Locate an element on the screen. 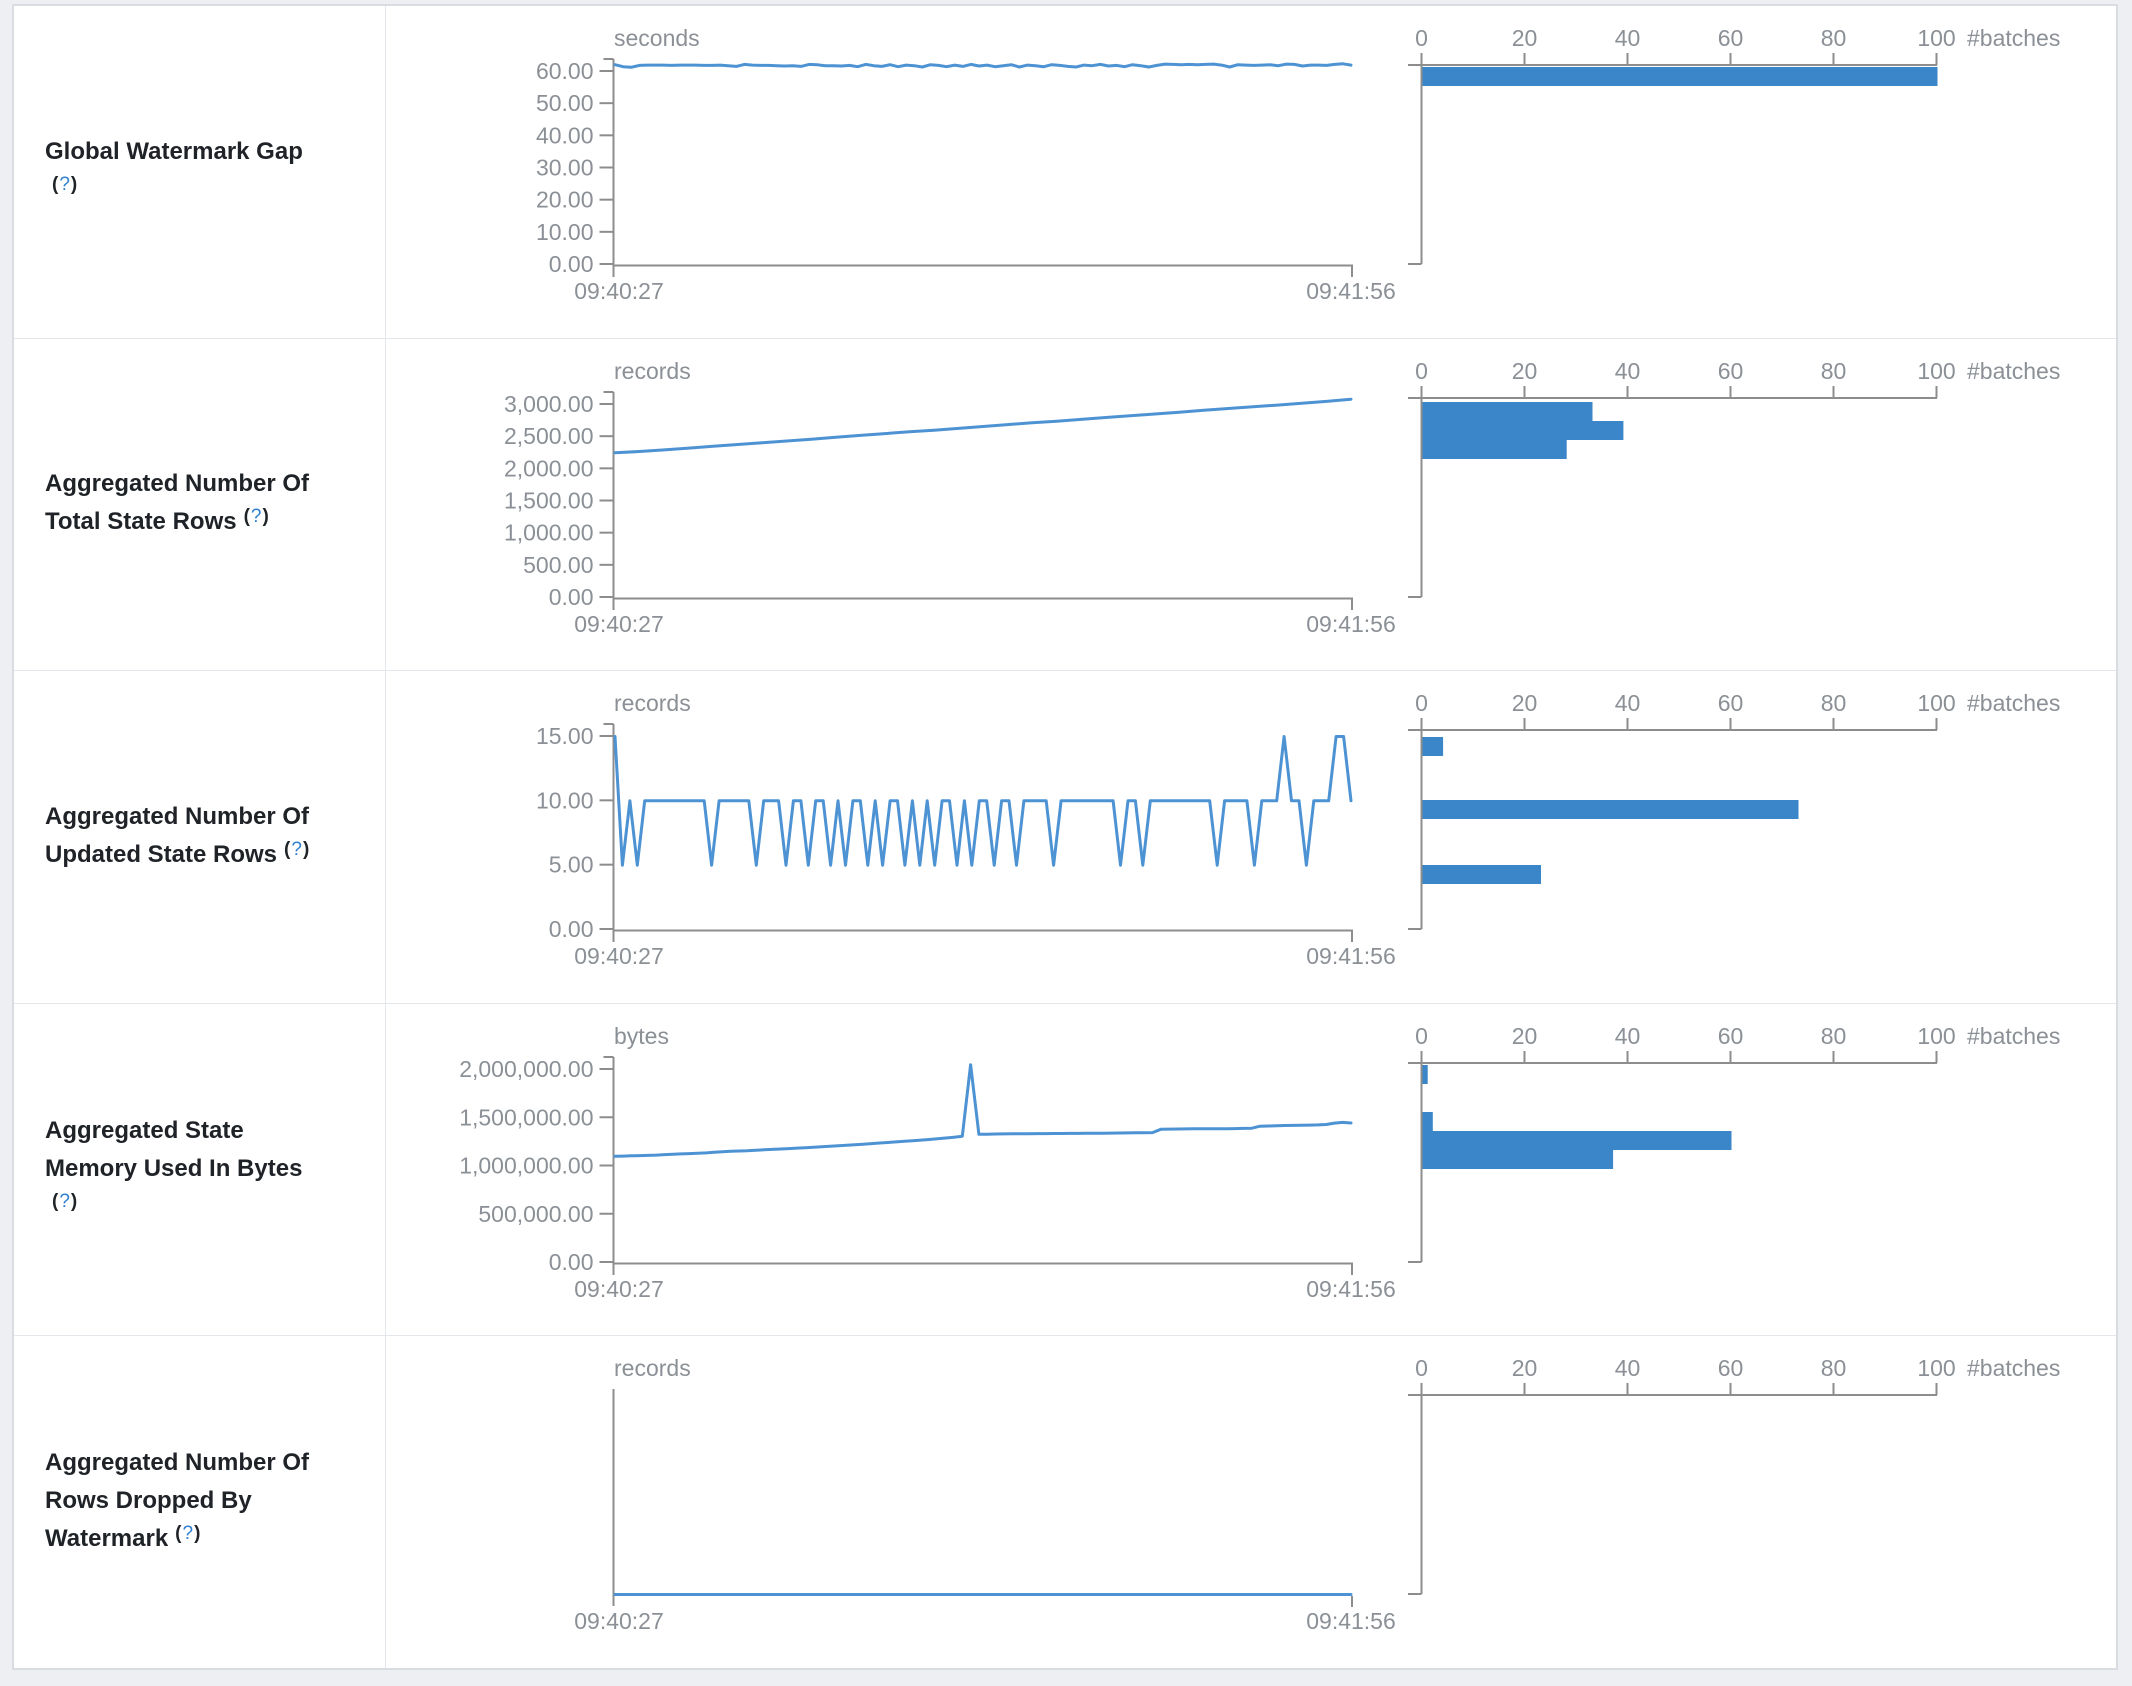 This screenshot has width=2132, height=1686. metric-label-text: Total State Rows is located at coordinates (141, 522).